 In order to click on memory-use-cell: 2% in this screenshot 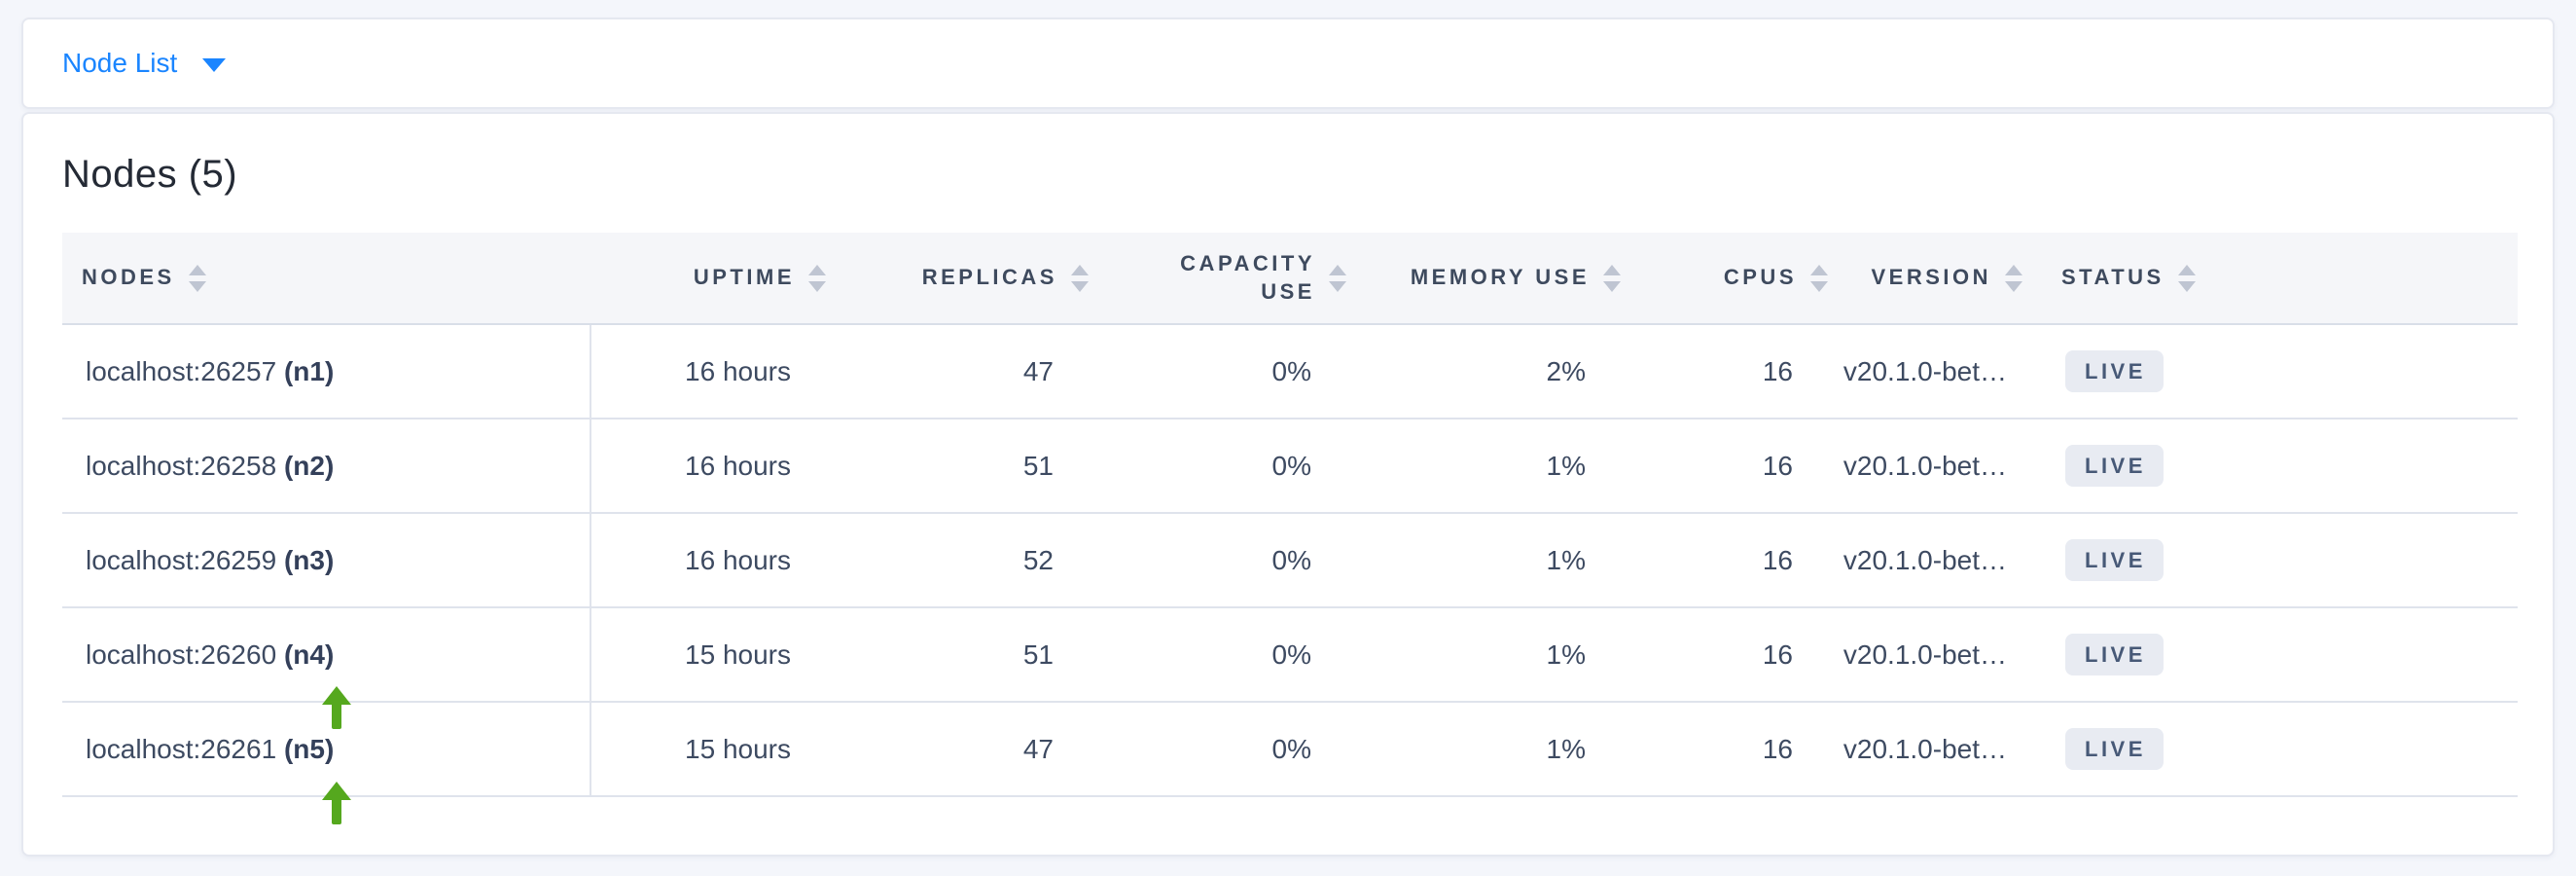, I will do `click(1491, 372)`.